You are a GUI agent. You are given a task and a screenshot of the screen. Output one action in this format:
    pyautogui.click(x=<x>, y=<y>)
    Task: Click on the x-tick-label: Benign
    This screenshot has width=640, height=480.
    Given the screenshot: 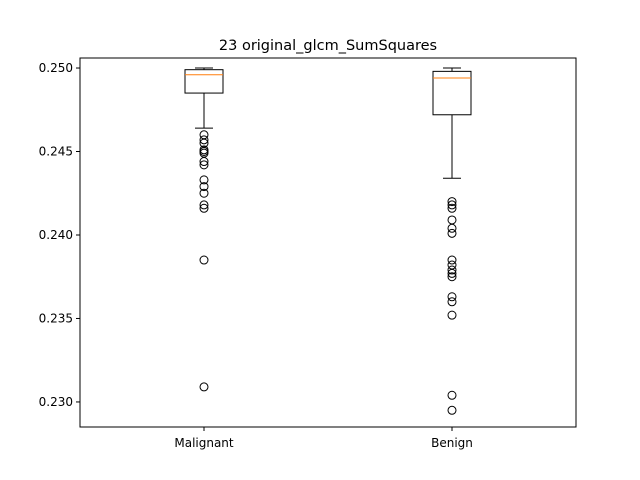 What is the action you would take?
    pyautogui.click(x=452, y=443)
    